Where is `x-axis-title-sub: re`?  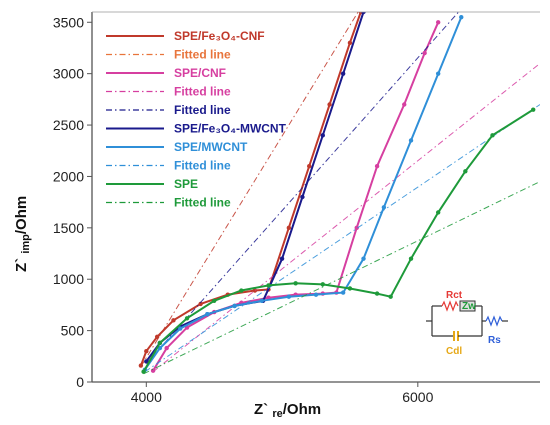 x-axis-title-sub: re is located at coordinates (277, 414).